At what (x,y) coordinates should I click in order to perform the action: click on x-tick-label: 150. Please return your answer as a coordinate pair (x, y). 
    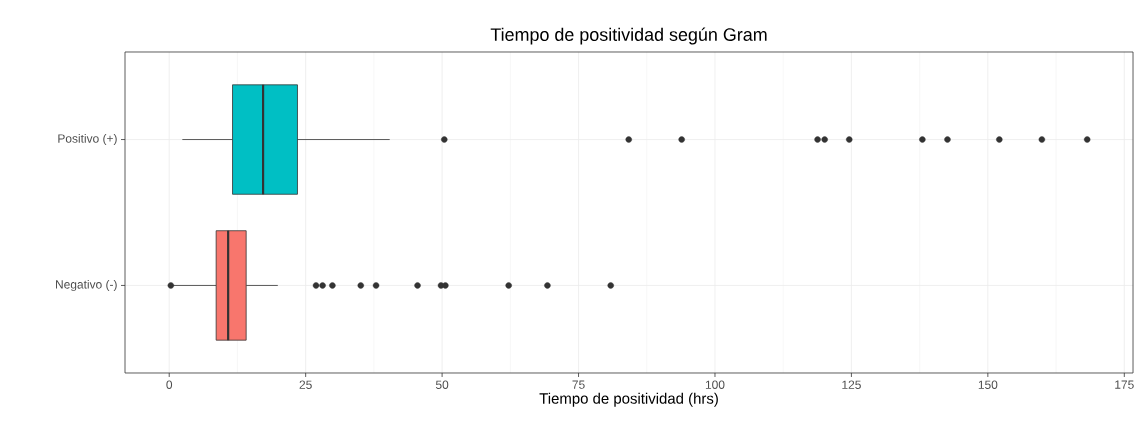
    Looking at the image, I should click on (988, 384).